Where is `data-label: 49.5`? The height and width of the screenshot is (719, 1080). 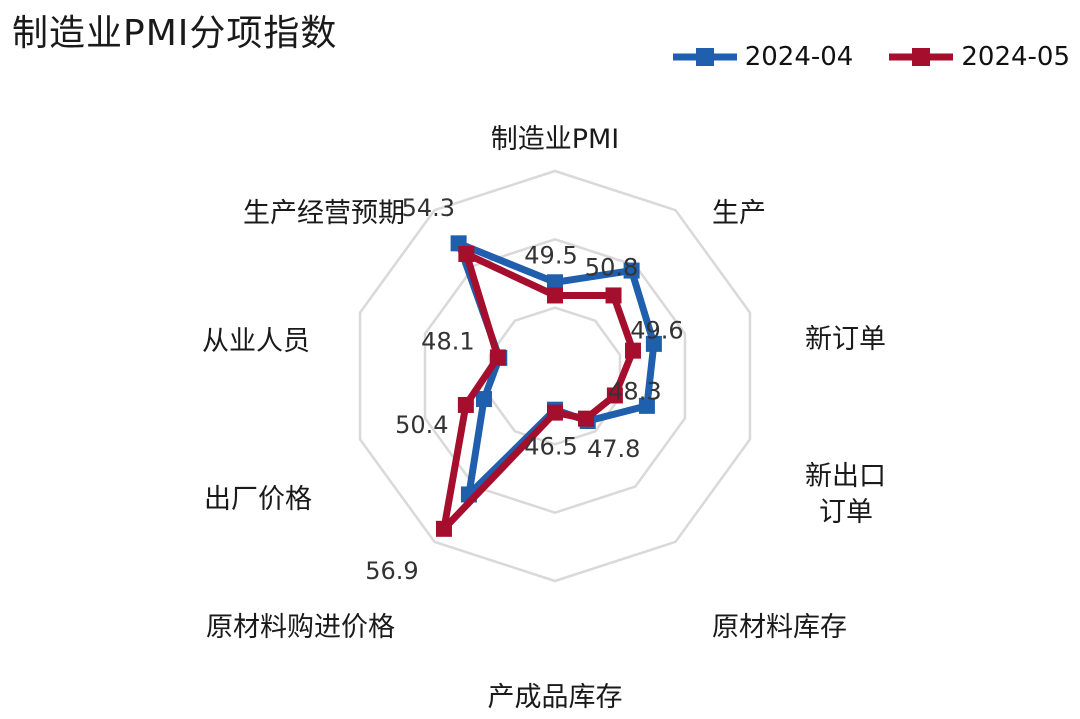 data-label: 49.5 is located at coordinates (550, 255).